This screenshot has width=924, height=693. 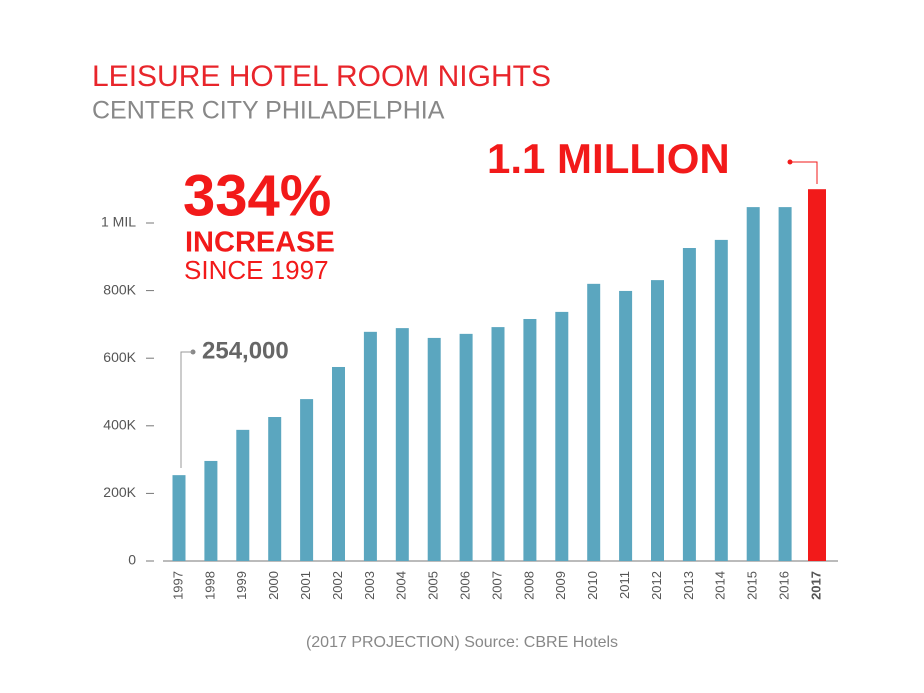 I want to click on x-tick-label: 2003, so click(x=369, y=585).